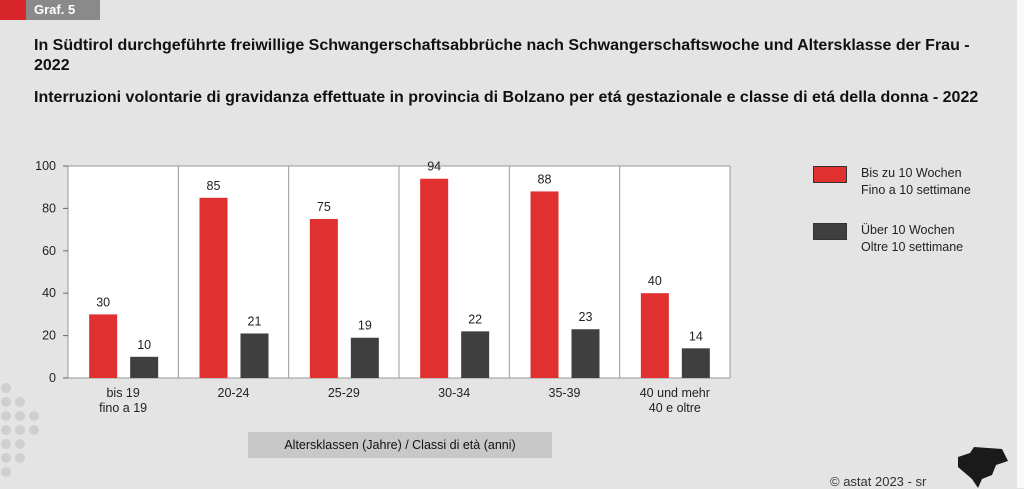  Describe the element at coordinates (565, 393) in the screenshot. I see `x-tick-label: 35-39` at that location.